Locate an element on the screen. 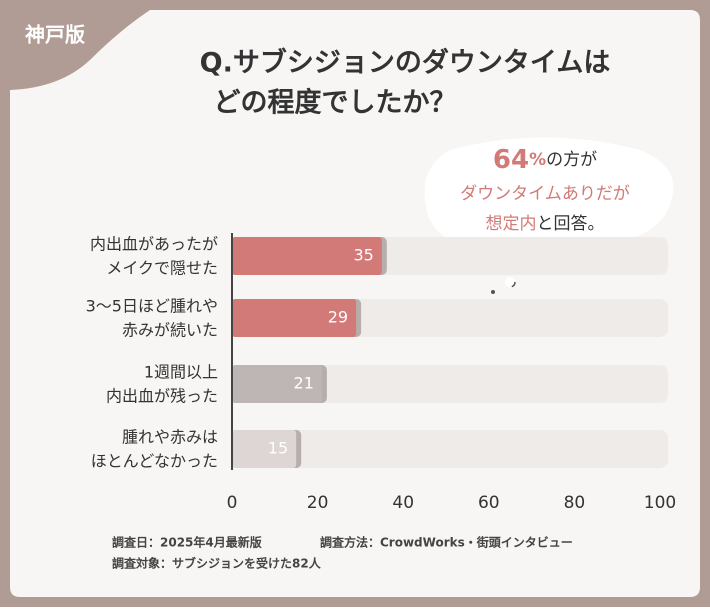 This screenshot has height=611, width=710. value-label: 15 is located at coordinates (278, 448).